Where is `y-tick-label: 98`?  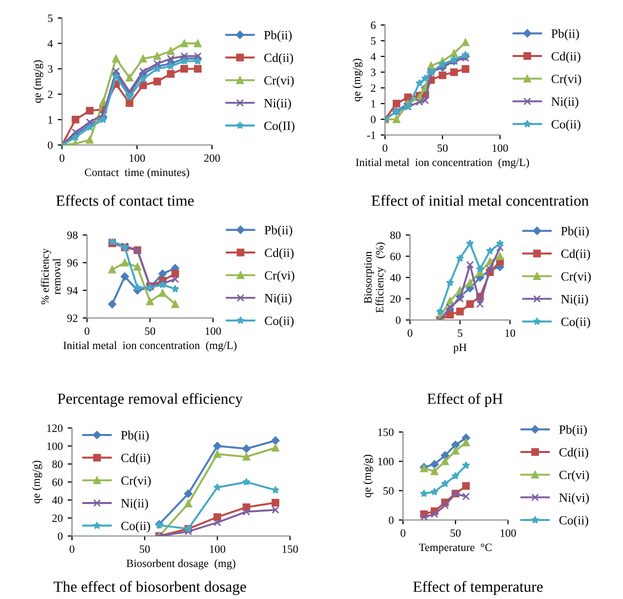 y-tick-label: 98 is located at coordinates (72, 235).